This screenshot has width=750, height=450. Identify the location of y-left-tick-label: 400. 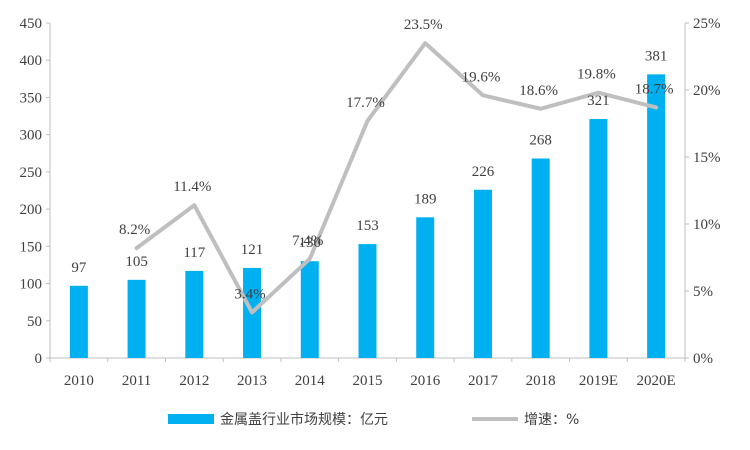
(31, 61).